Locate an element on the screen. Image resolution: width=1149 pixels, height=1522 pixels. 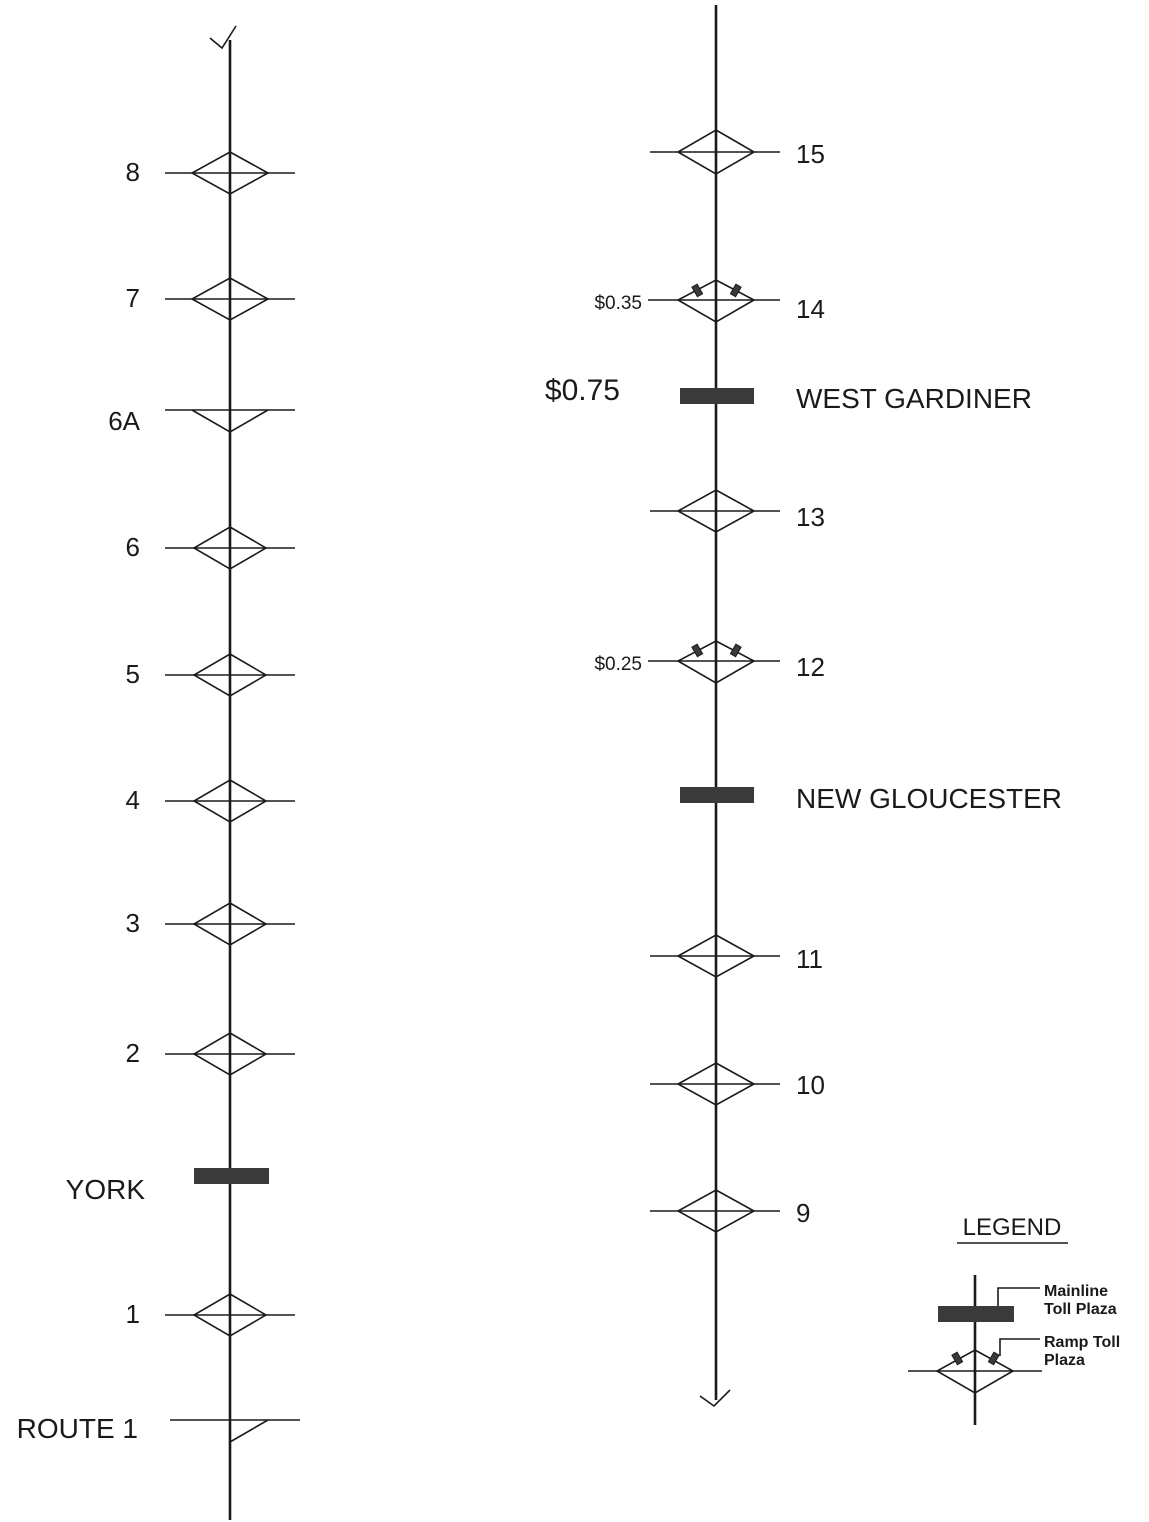
mainline-plaza-new-gloucester: NEW GLOUCESTER is located at coordinates (871, 798).